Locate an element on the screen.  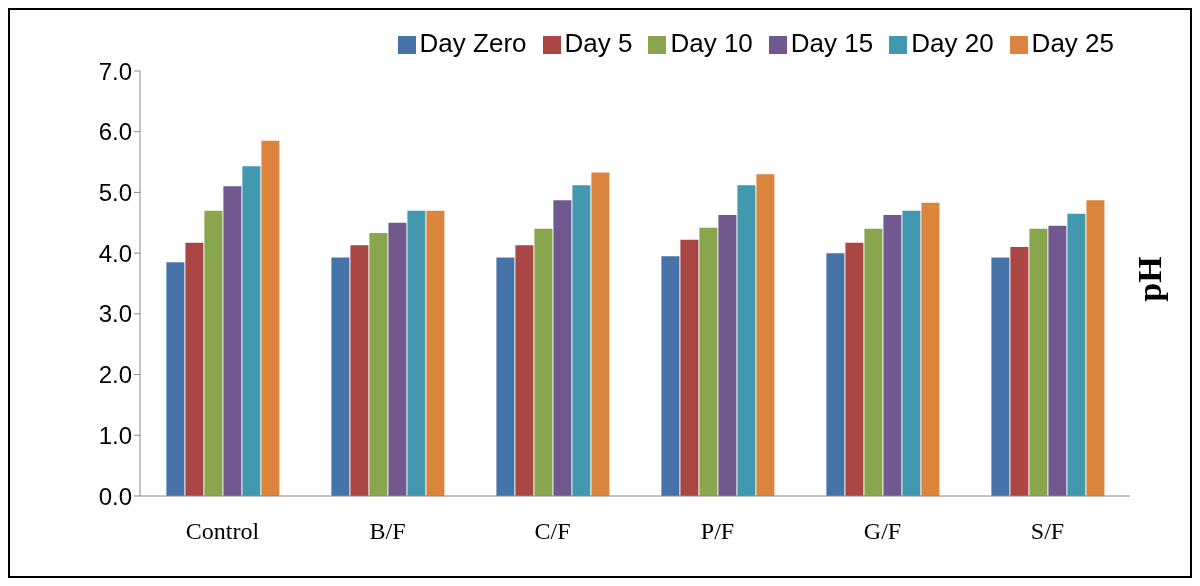
y-tick-label: 5.0 is located at coordinates (115, 192).